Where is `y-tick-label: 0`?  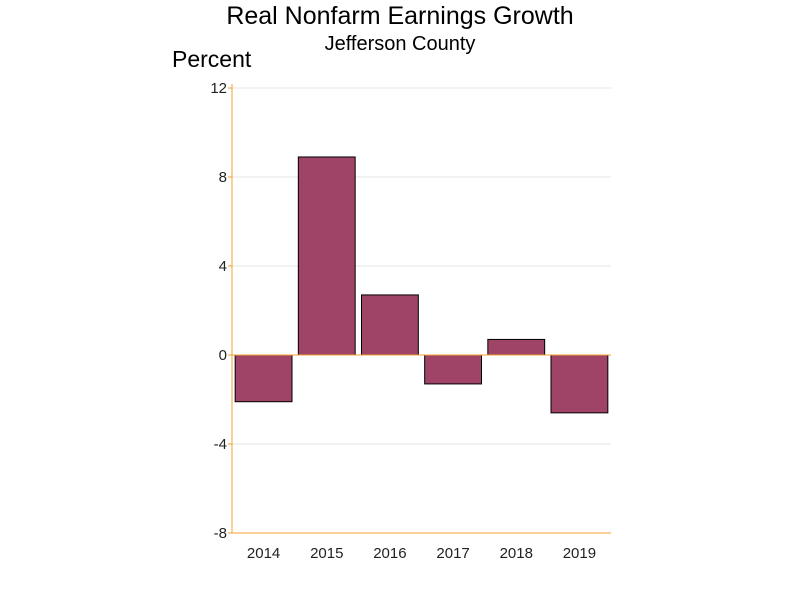 y-tick-label: 0 is located at coordinates (223, 355).